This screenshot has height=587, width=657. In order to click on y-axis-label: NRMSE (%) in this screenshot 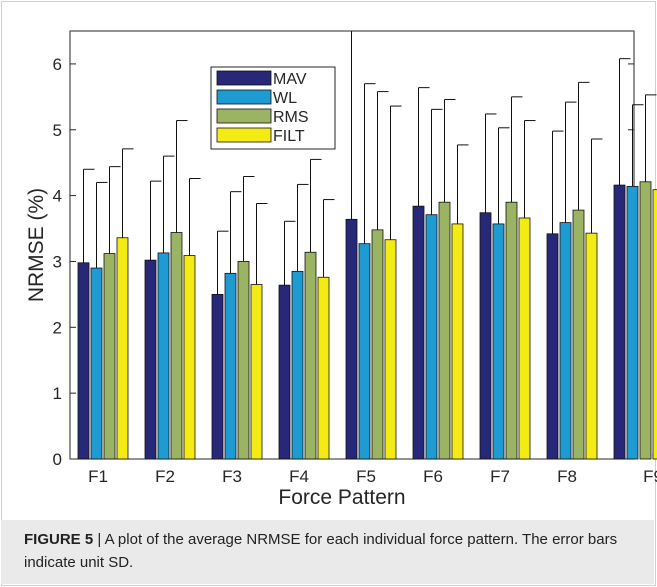, I will do `click(36, 245)`.